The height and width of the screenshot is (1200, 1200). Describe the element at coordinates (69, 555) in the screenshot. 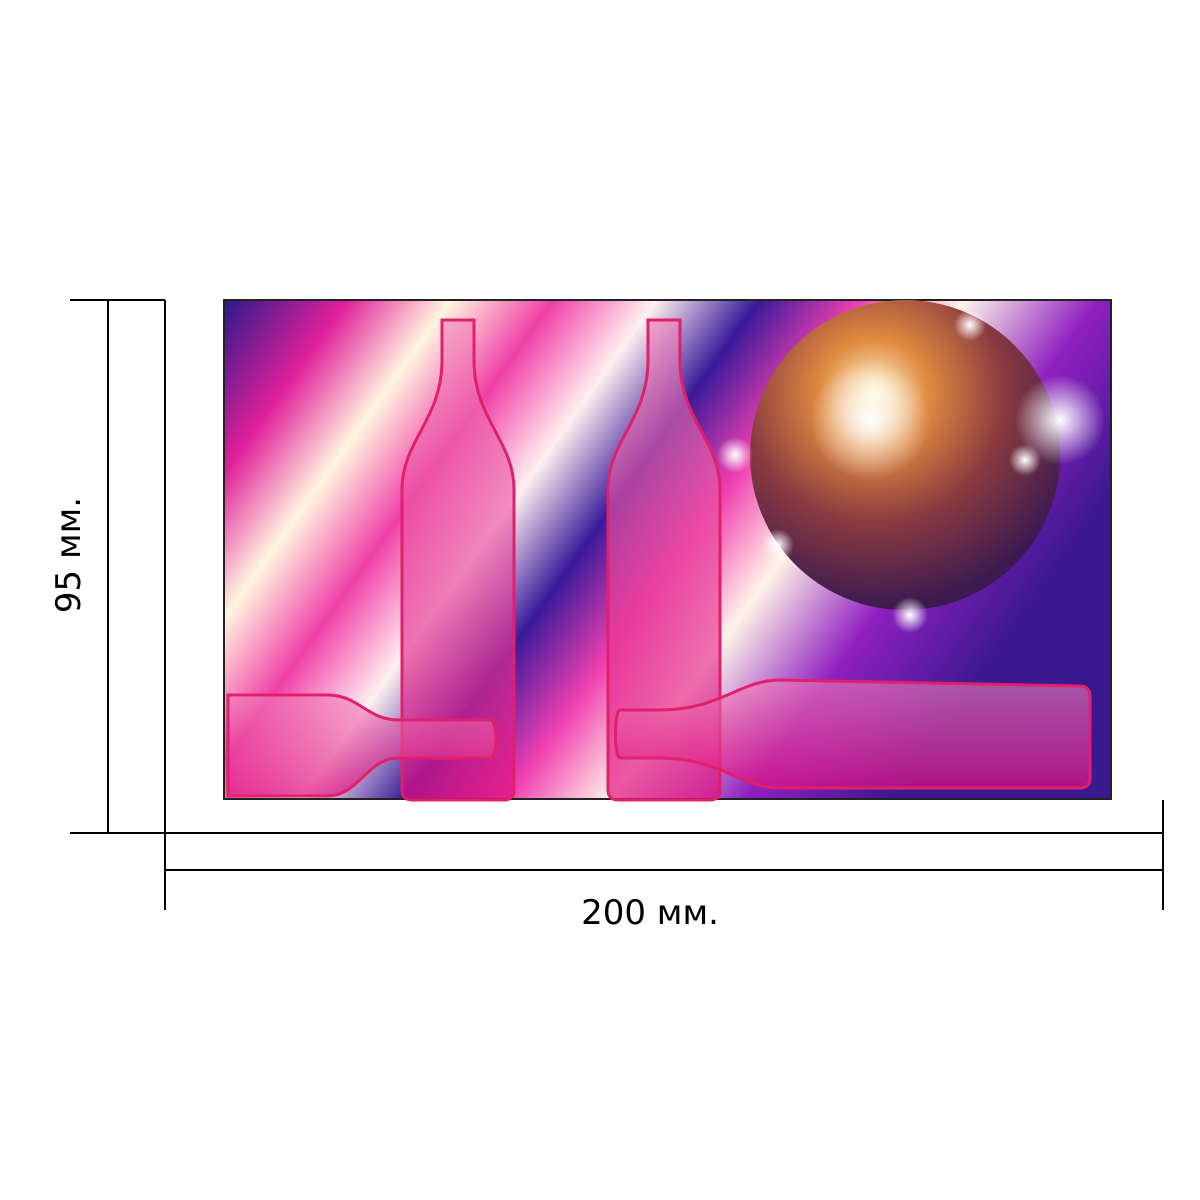

I see `height-label: 95 мм.` at that location.